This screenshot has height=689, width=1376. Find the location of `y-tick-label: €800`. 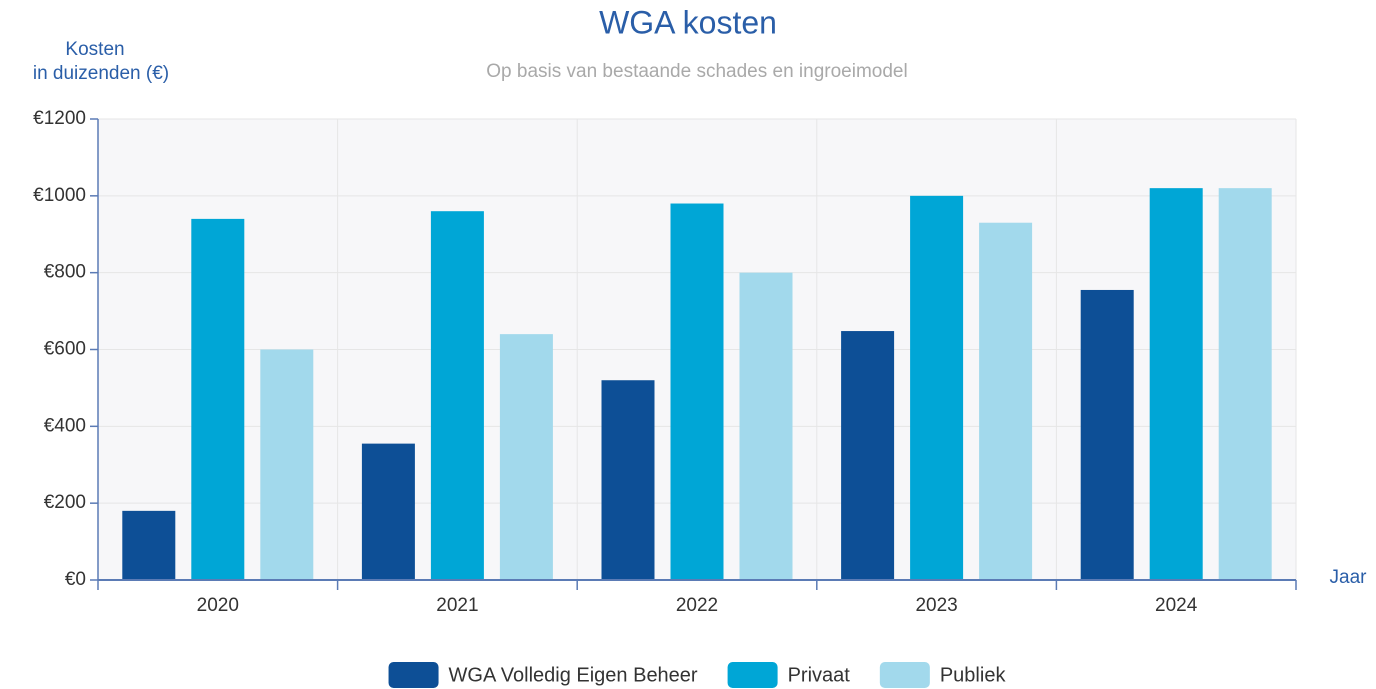

y-tick-label: €800 is located at coordinates (65, 272).